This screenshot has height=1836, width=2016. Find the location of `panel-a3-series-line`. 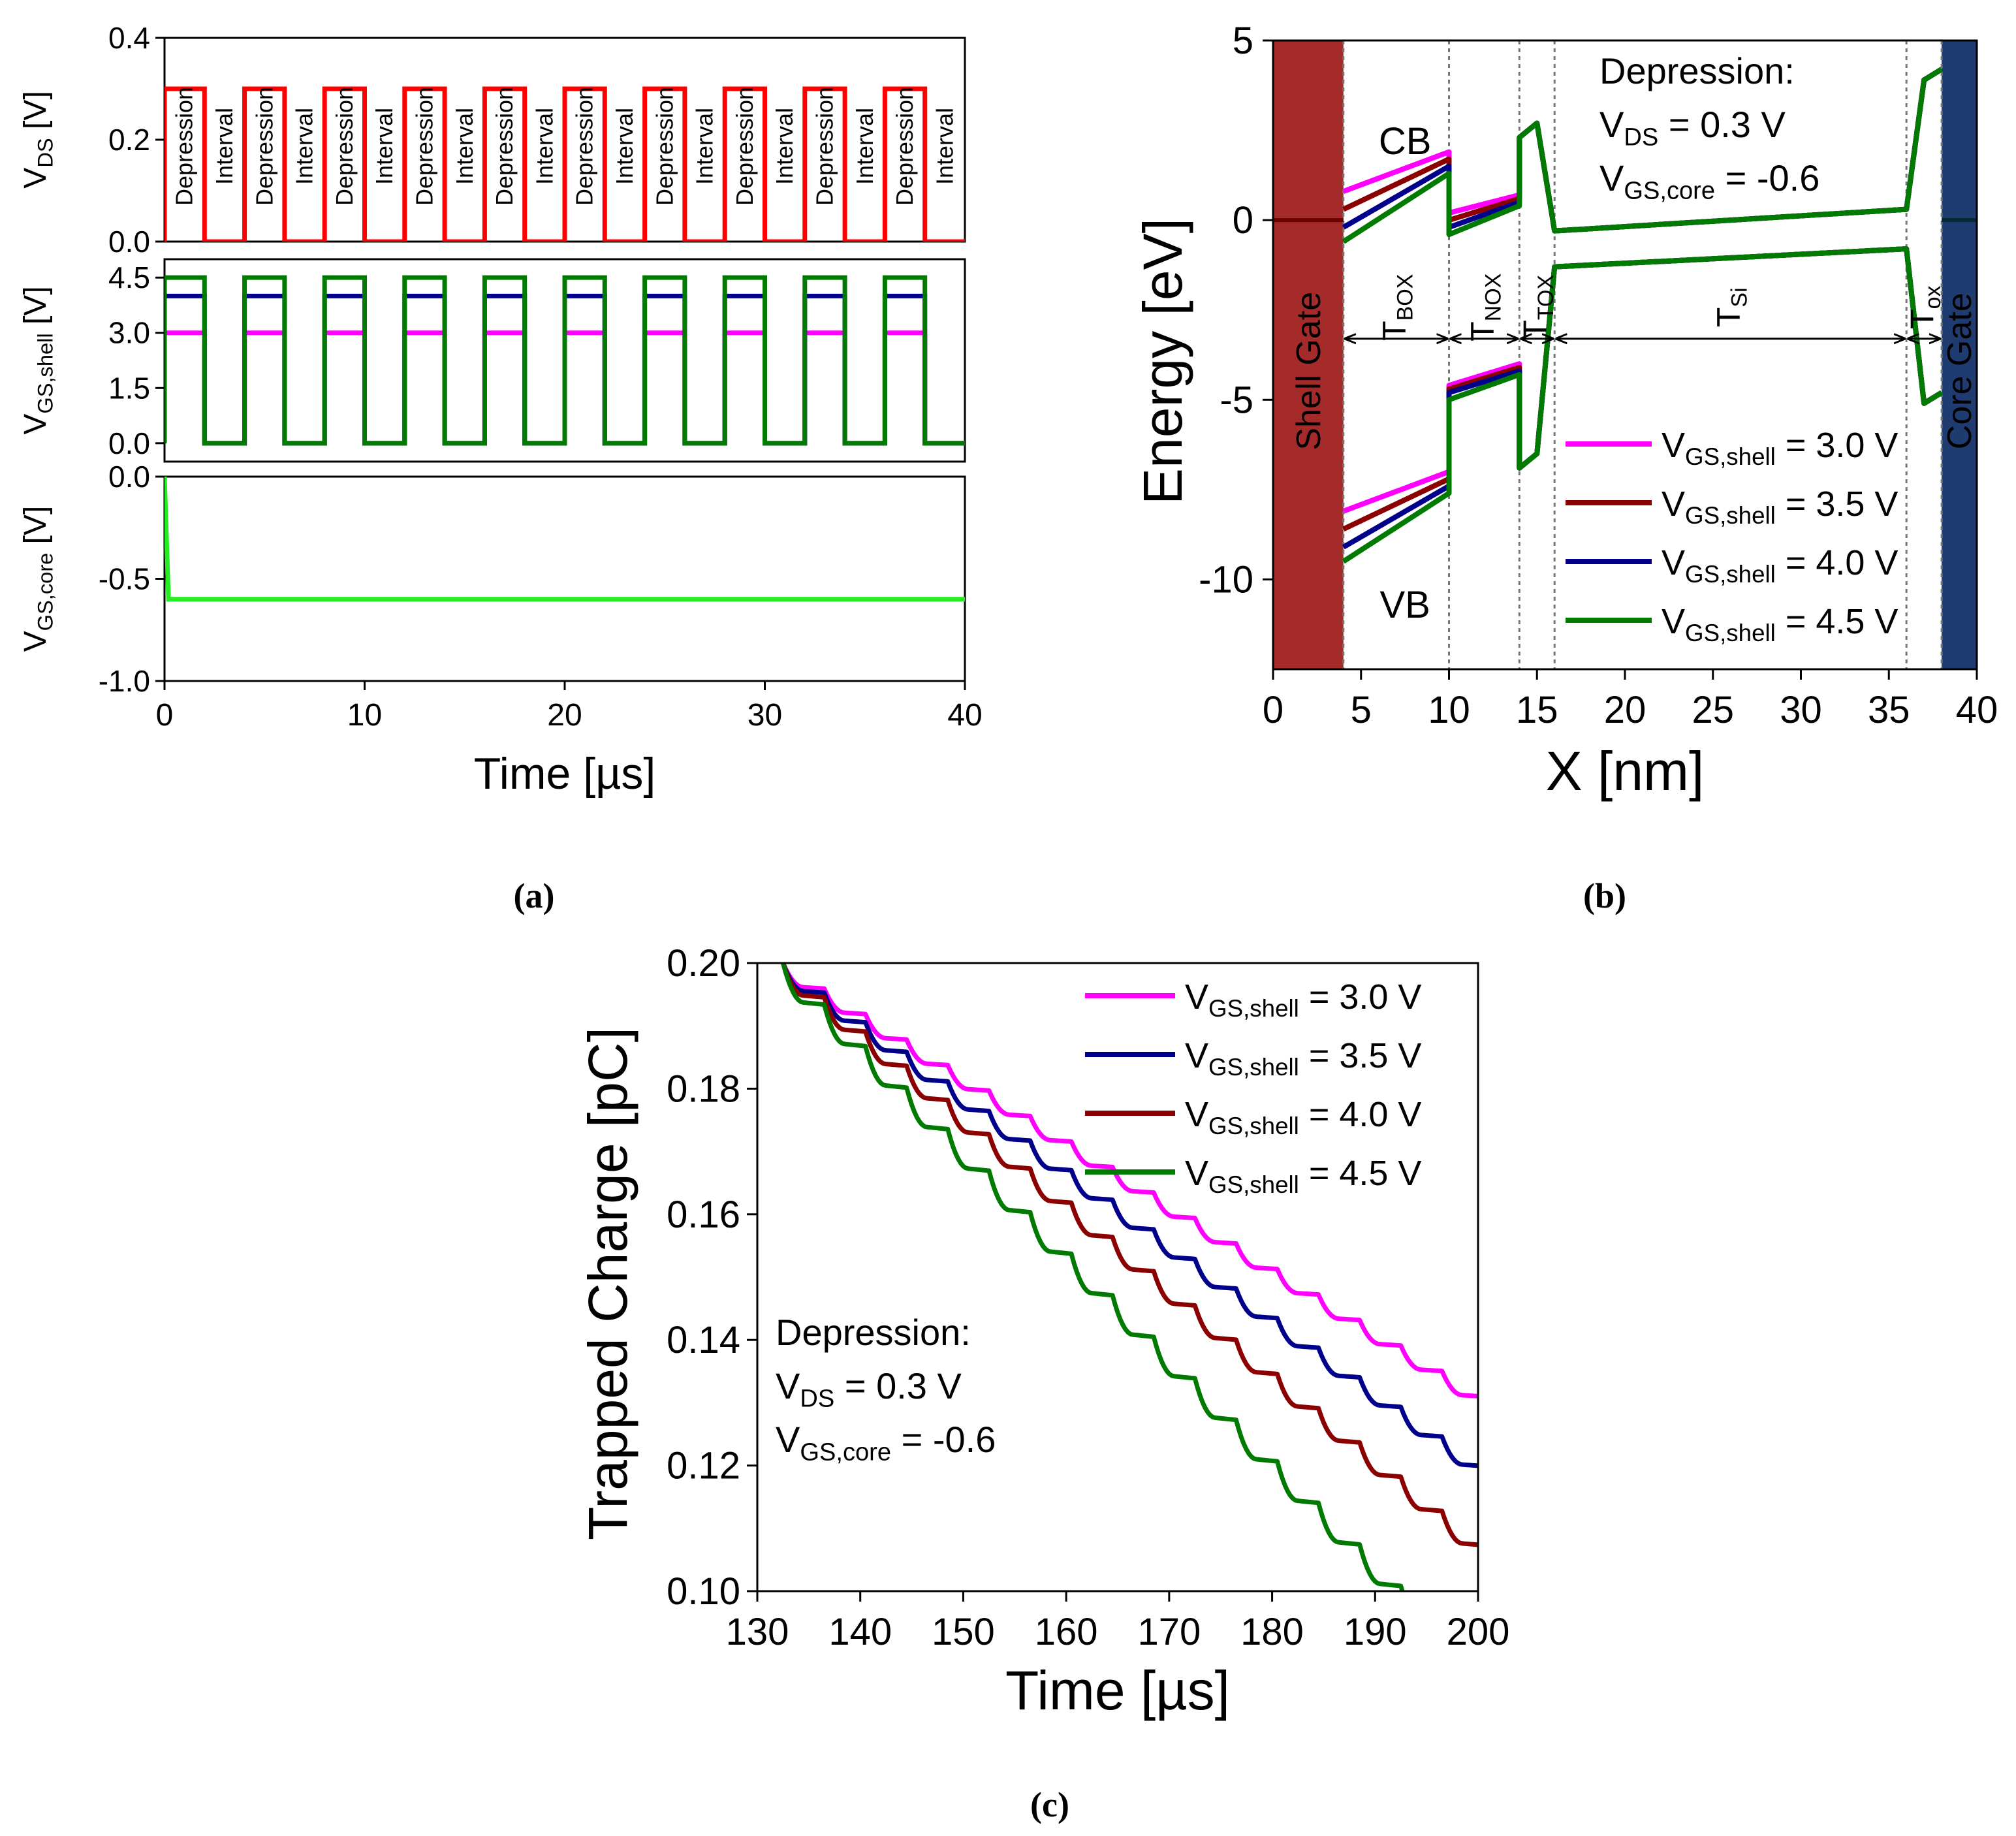

panel-a3-series-line is located at coordinates (565, 539).